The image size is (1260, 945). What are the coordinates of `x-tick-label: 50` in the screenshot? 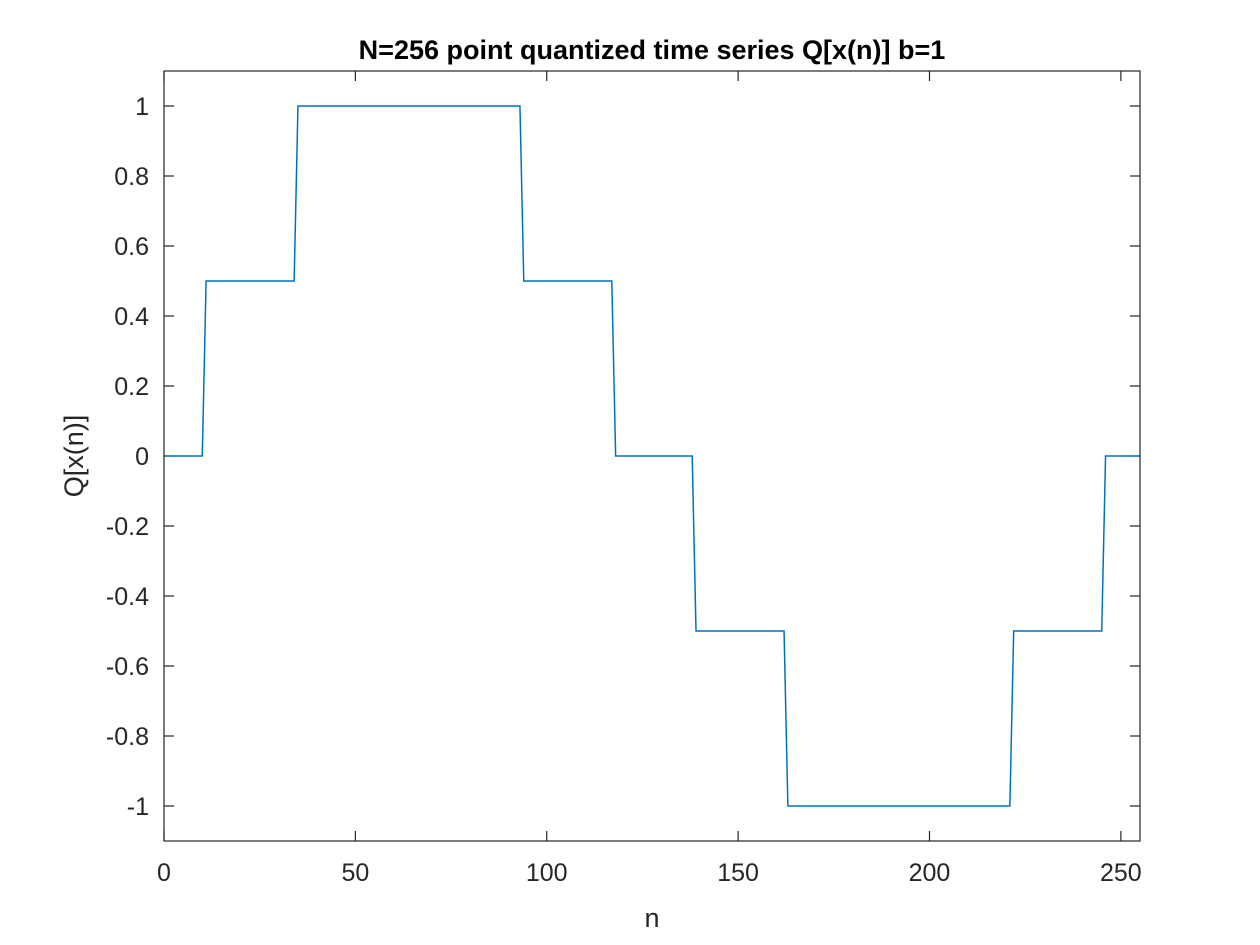 It's located at (355, 873).